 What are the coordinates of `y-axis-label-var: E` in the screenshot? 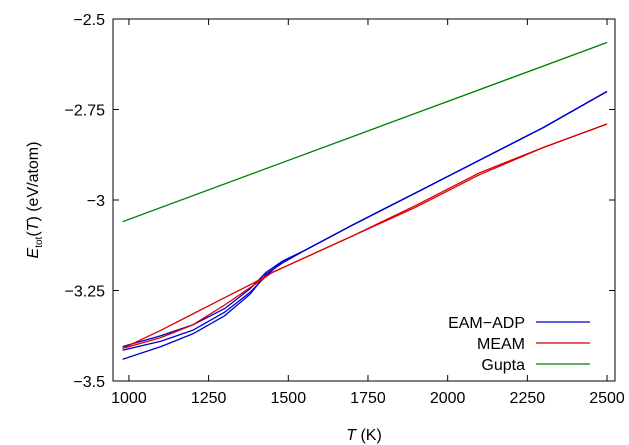 It's located at (33, 252).